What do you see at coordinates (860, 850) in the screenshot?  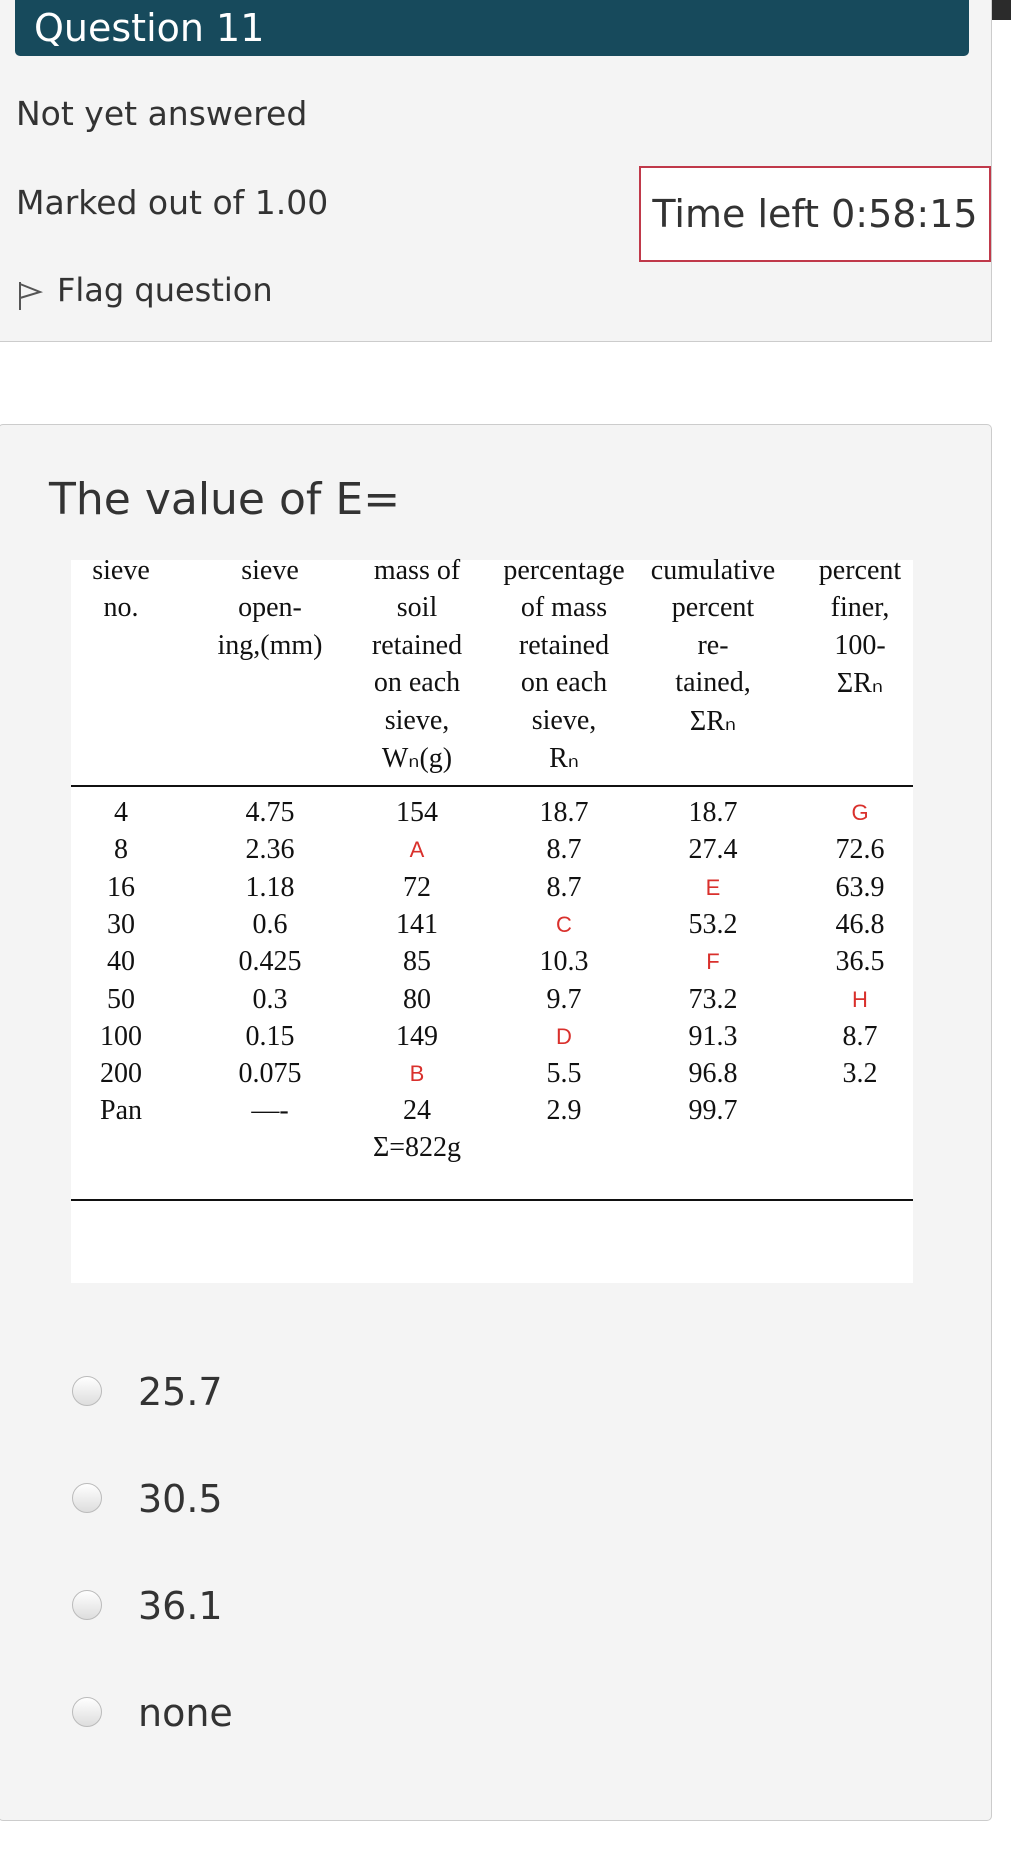 I see `table-cell: 72.6` at bounding box center [860, 850].